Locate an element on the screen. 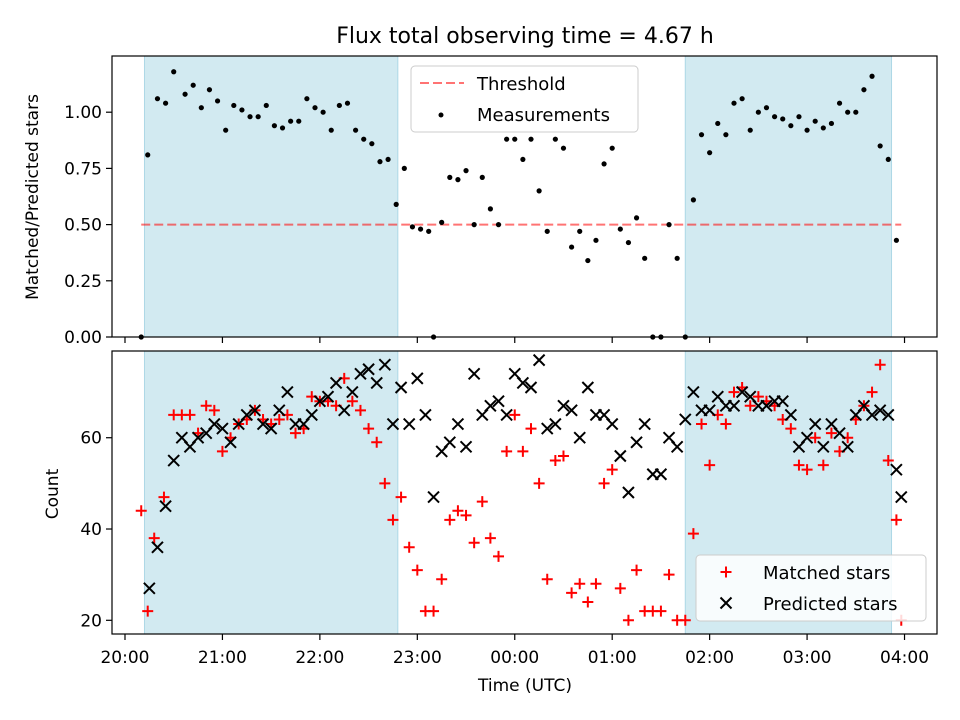 The width and height of the screenshot is (960, 720). legend-predicted-swatch is located at coordinates (726, 603).